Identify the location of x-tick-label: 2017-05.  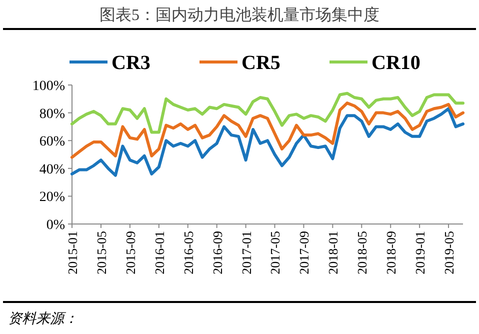
(275, 252).